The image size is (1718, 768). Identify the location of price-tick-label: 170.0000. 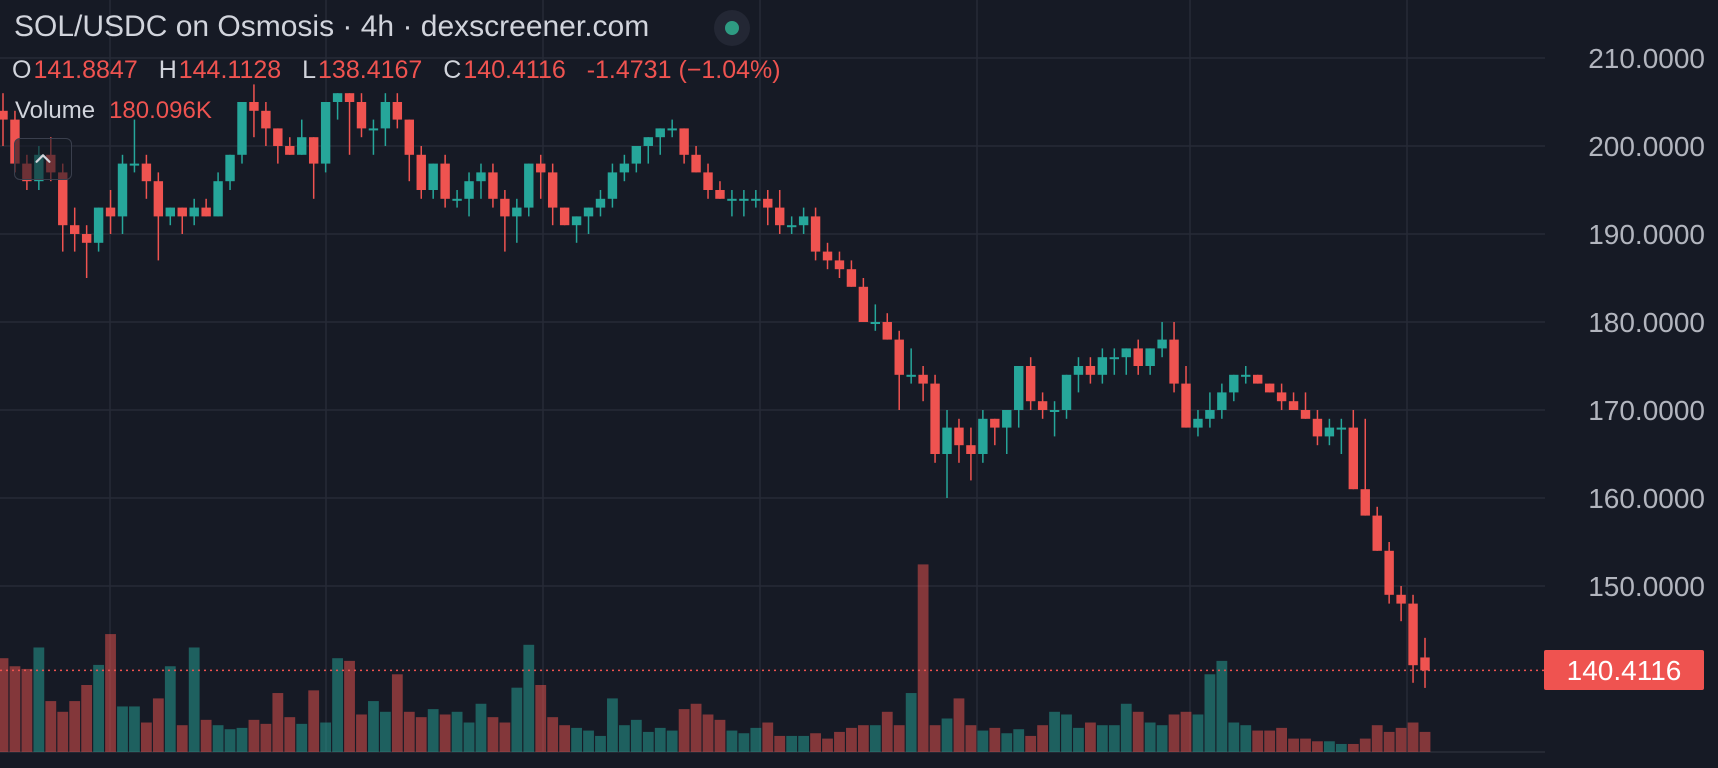
(1646, 410).